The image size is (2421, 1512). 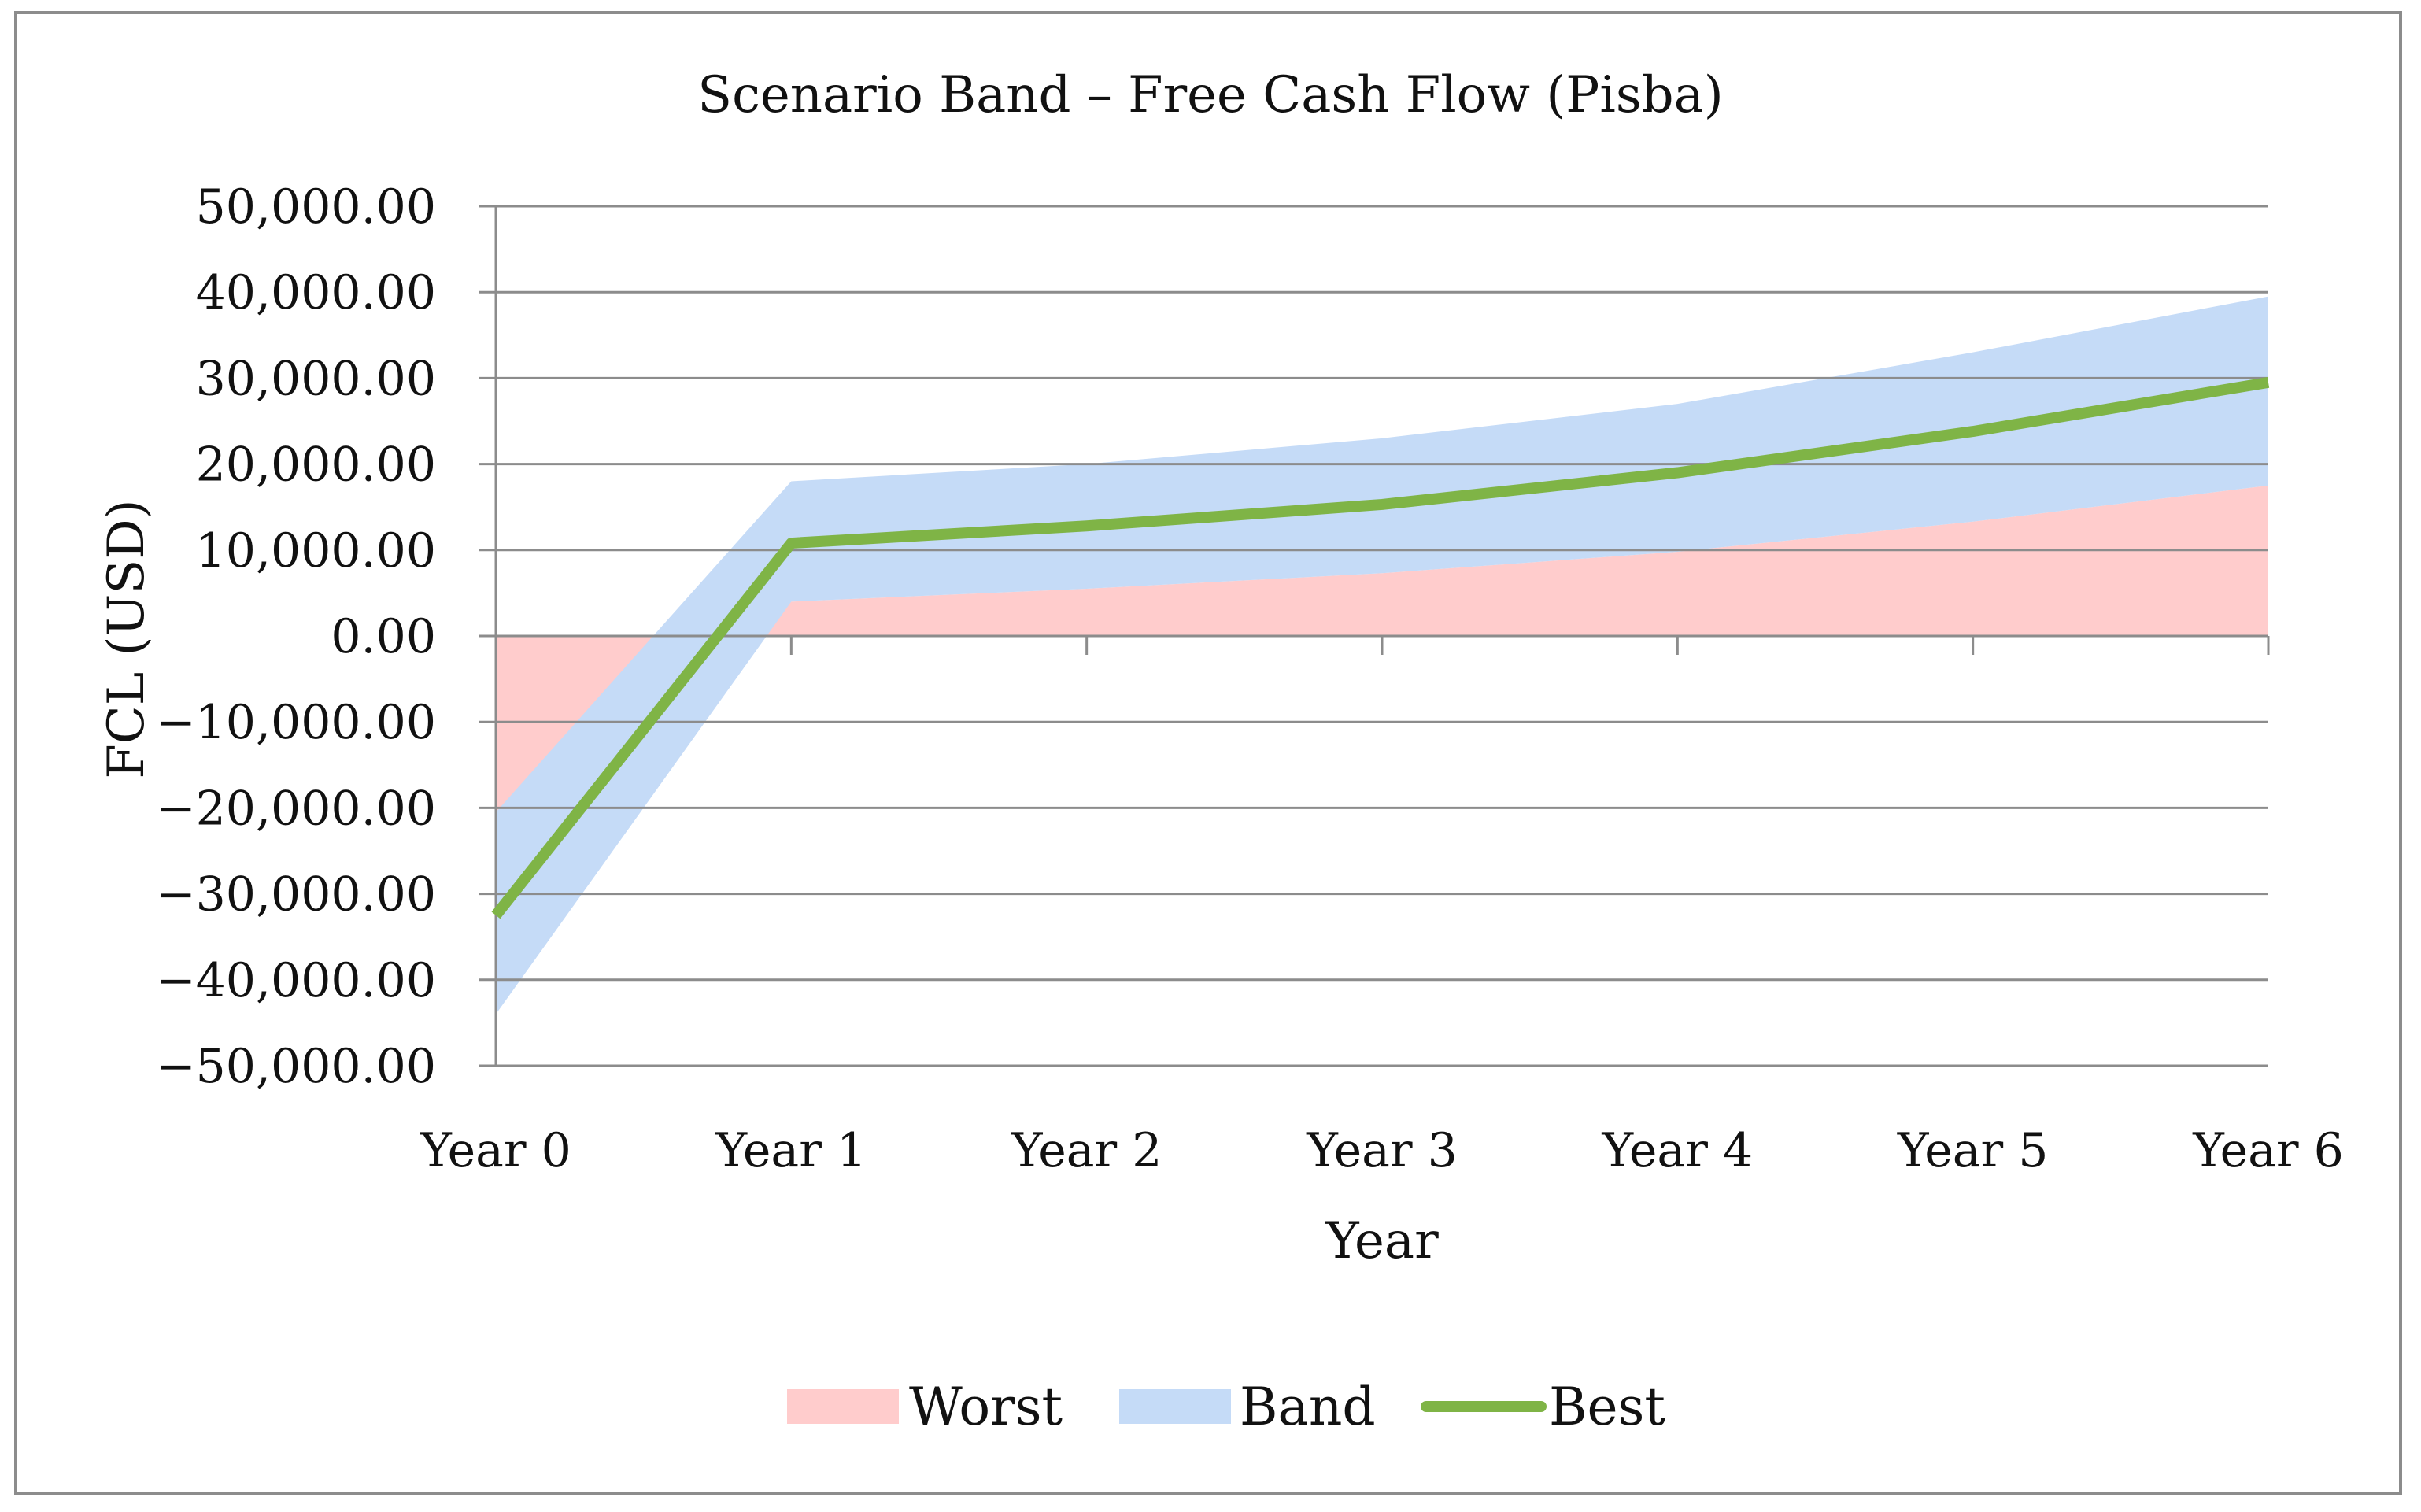 What do you see at coordinates (1382, 1241) in the screenshot?
I see `x-axis-title: Year` at bounding box center [1382, 1241].